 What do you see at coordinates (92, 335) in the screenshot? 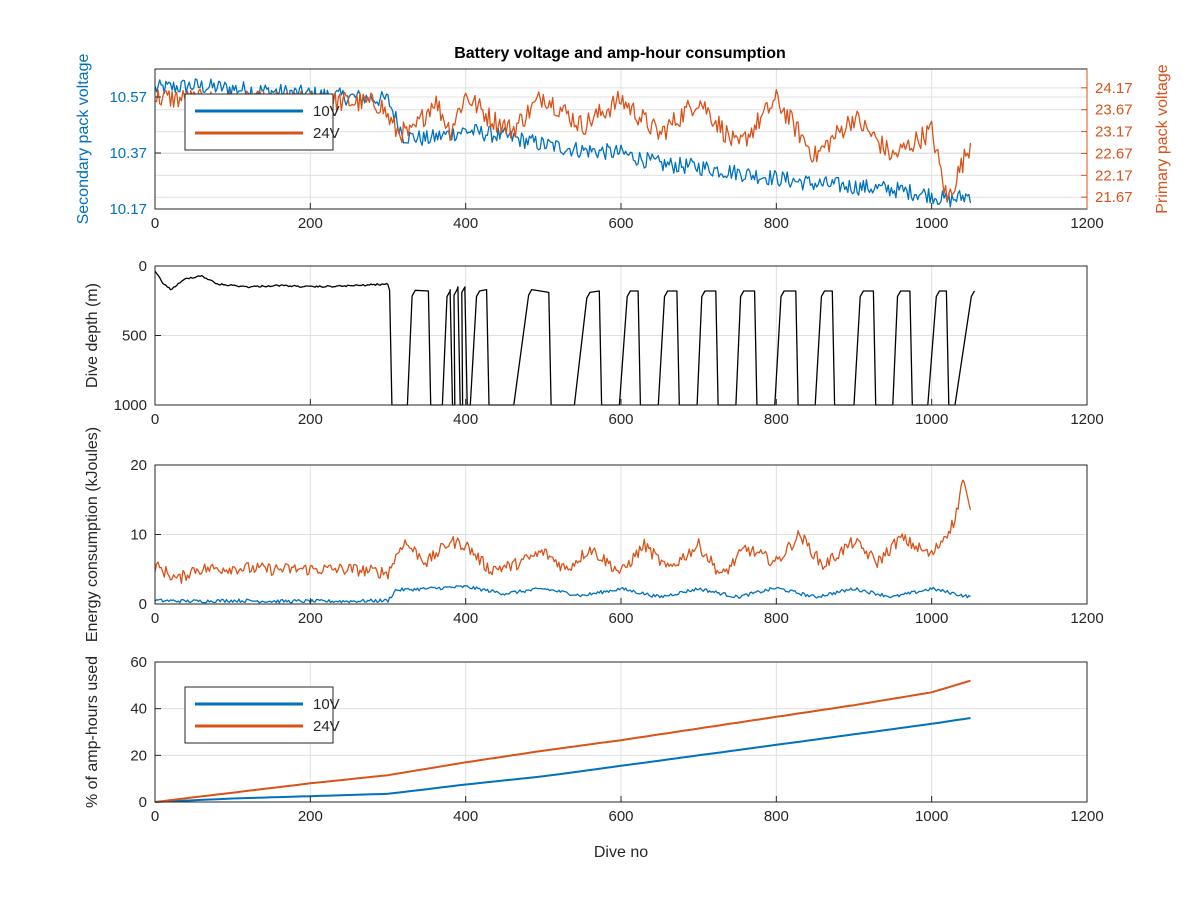
I see `y-axis-label: Dive depth (m)` at bounding box center [92, 335].